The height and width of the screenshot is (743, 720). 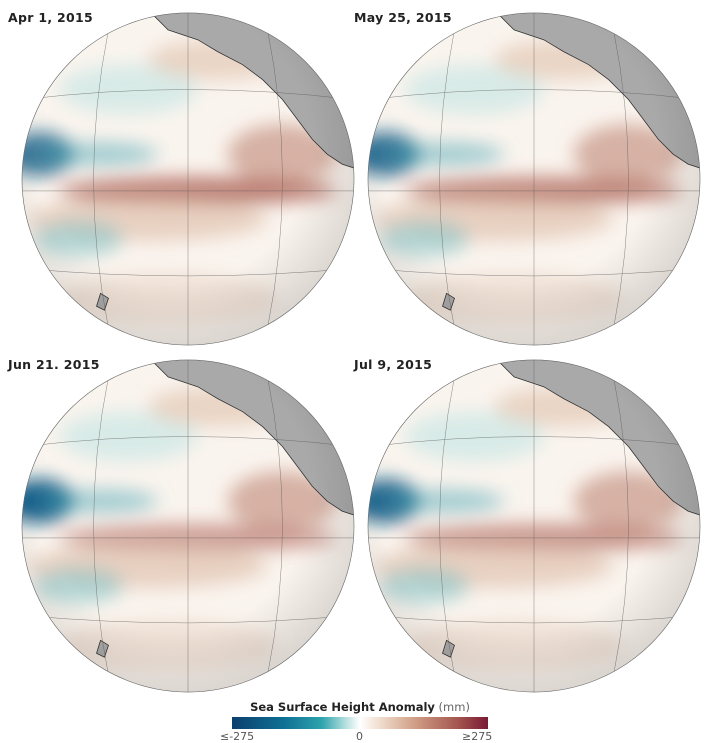 I want to click on legend-color-bar, so click(x=360, y=723).